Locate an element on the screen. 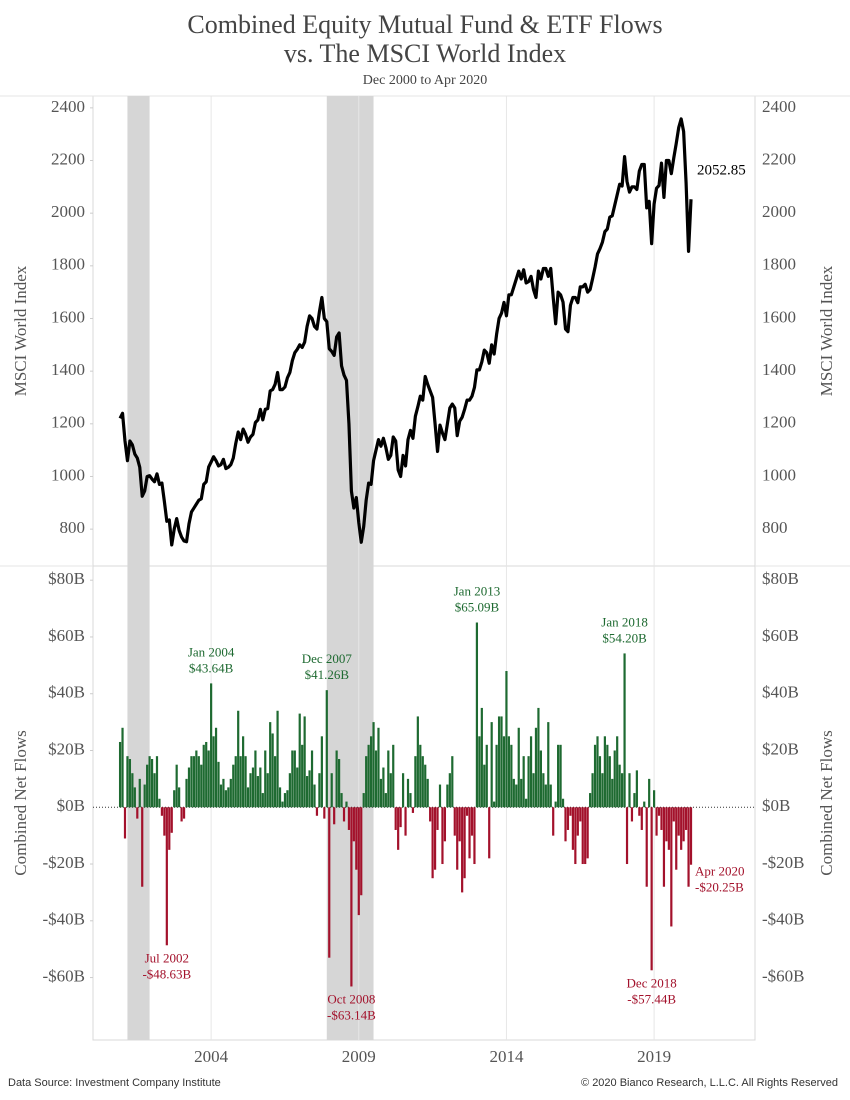  annotation-value: $54.20B is located at coordinates (624, 637).